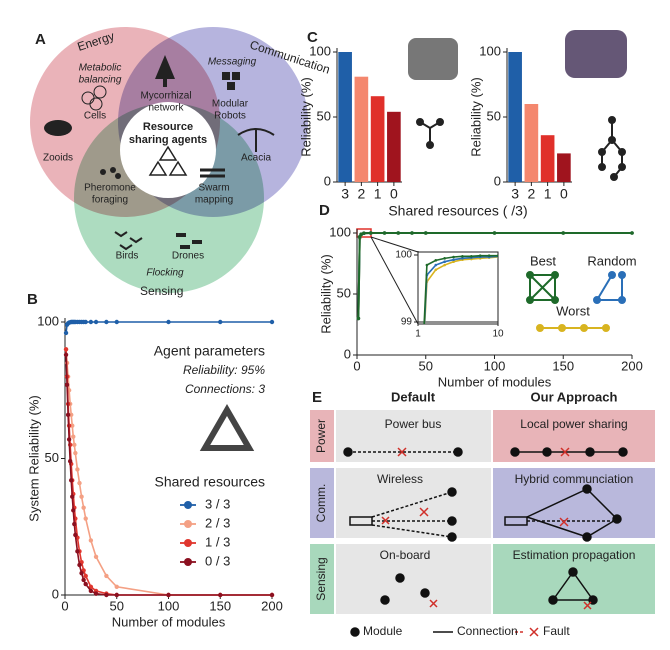  Describe the element at coordinates (487, 631) in the screenshot. I see `legend-label: Connection` at that location.